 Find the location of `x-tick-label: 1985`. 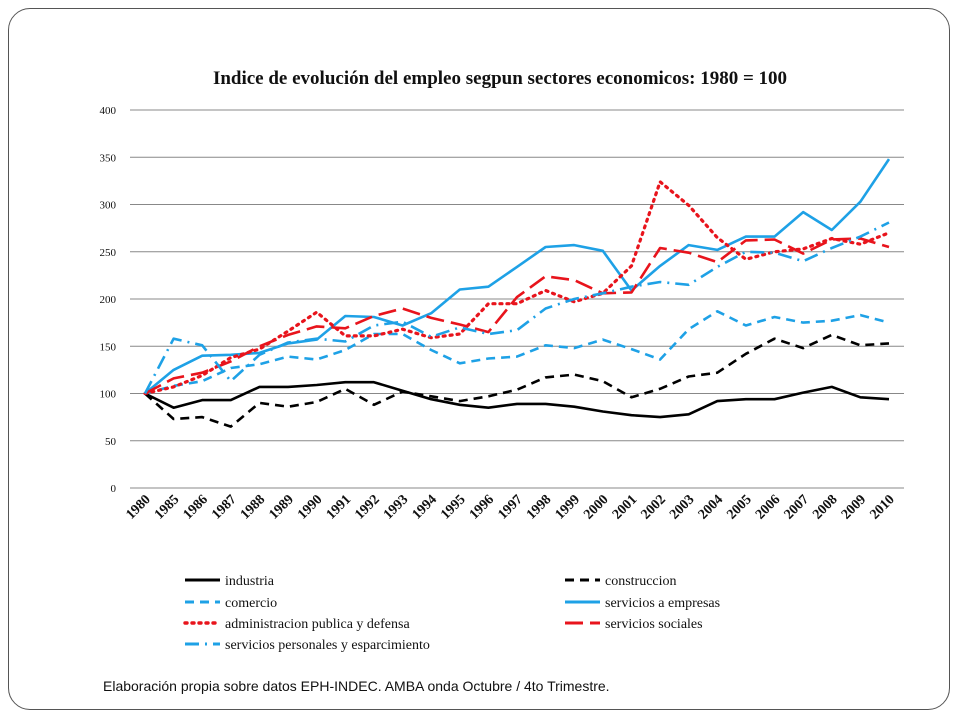

x-tick-label: 1985 is located at coordinates (167, 507).